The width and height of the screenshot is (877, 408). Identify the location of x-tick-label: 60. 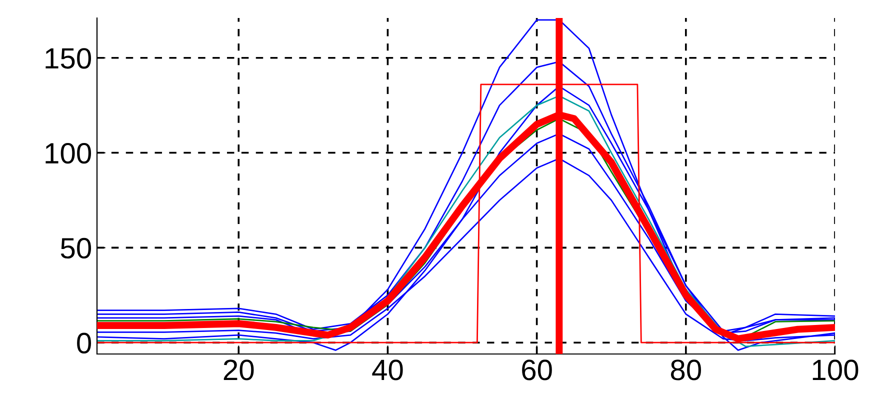
(537, 370).